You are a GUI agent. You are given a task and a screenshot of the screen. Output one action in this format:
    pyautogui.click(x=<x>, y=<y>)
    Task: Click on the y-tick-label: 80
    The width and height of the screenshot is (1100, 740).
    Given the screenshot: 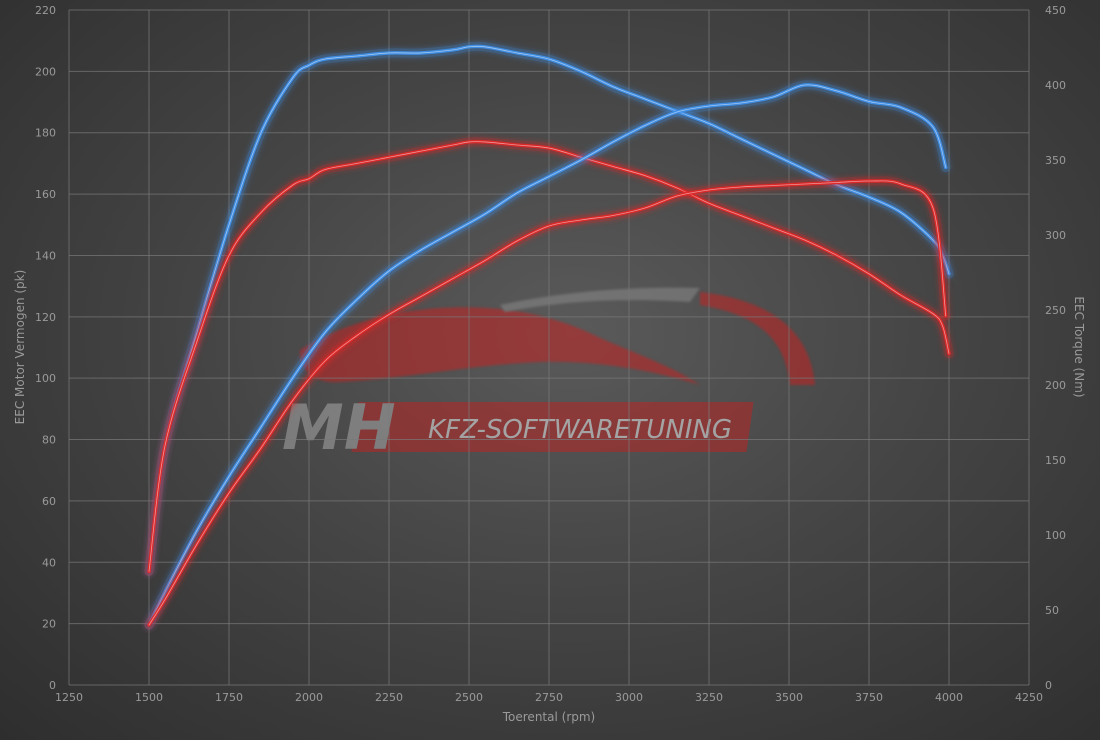 What is the action you would take?
    pyautogui.click(x=49, y=440)
    